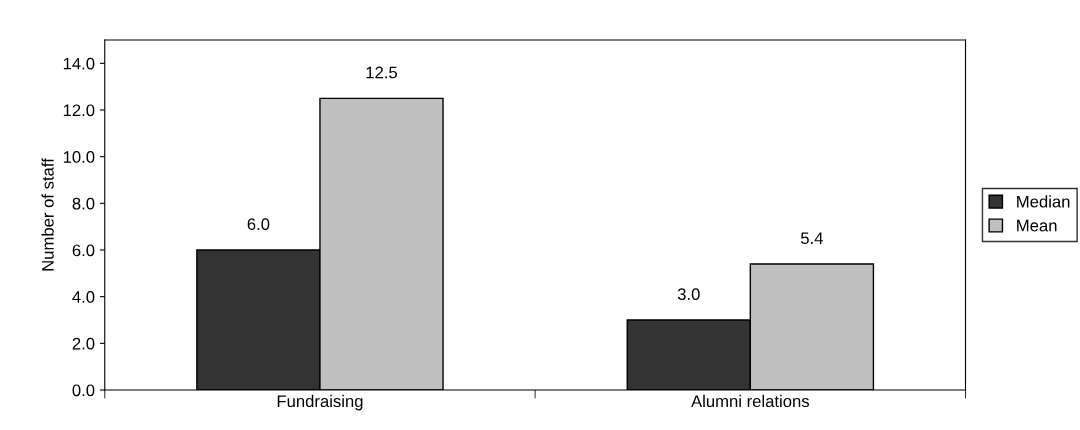  What do you see at coordinates (83, 203) in the screenshot?
I see `y-tick-label: 8.0` at bounding box center [83, 203].